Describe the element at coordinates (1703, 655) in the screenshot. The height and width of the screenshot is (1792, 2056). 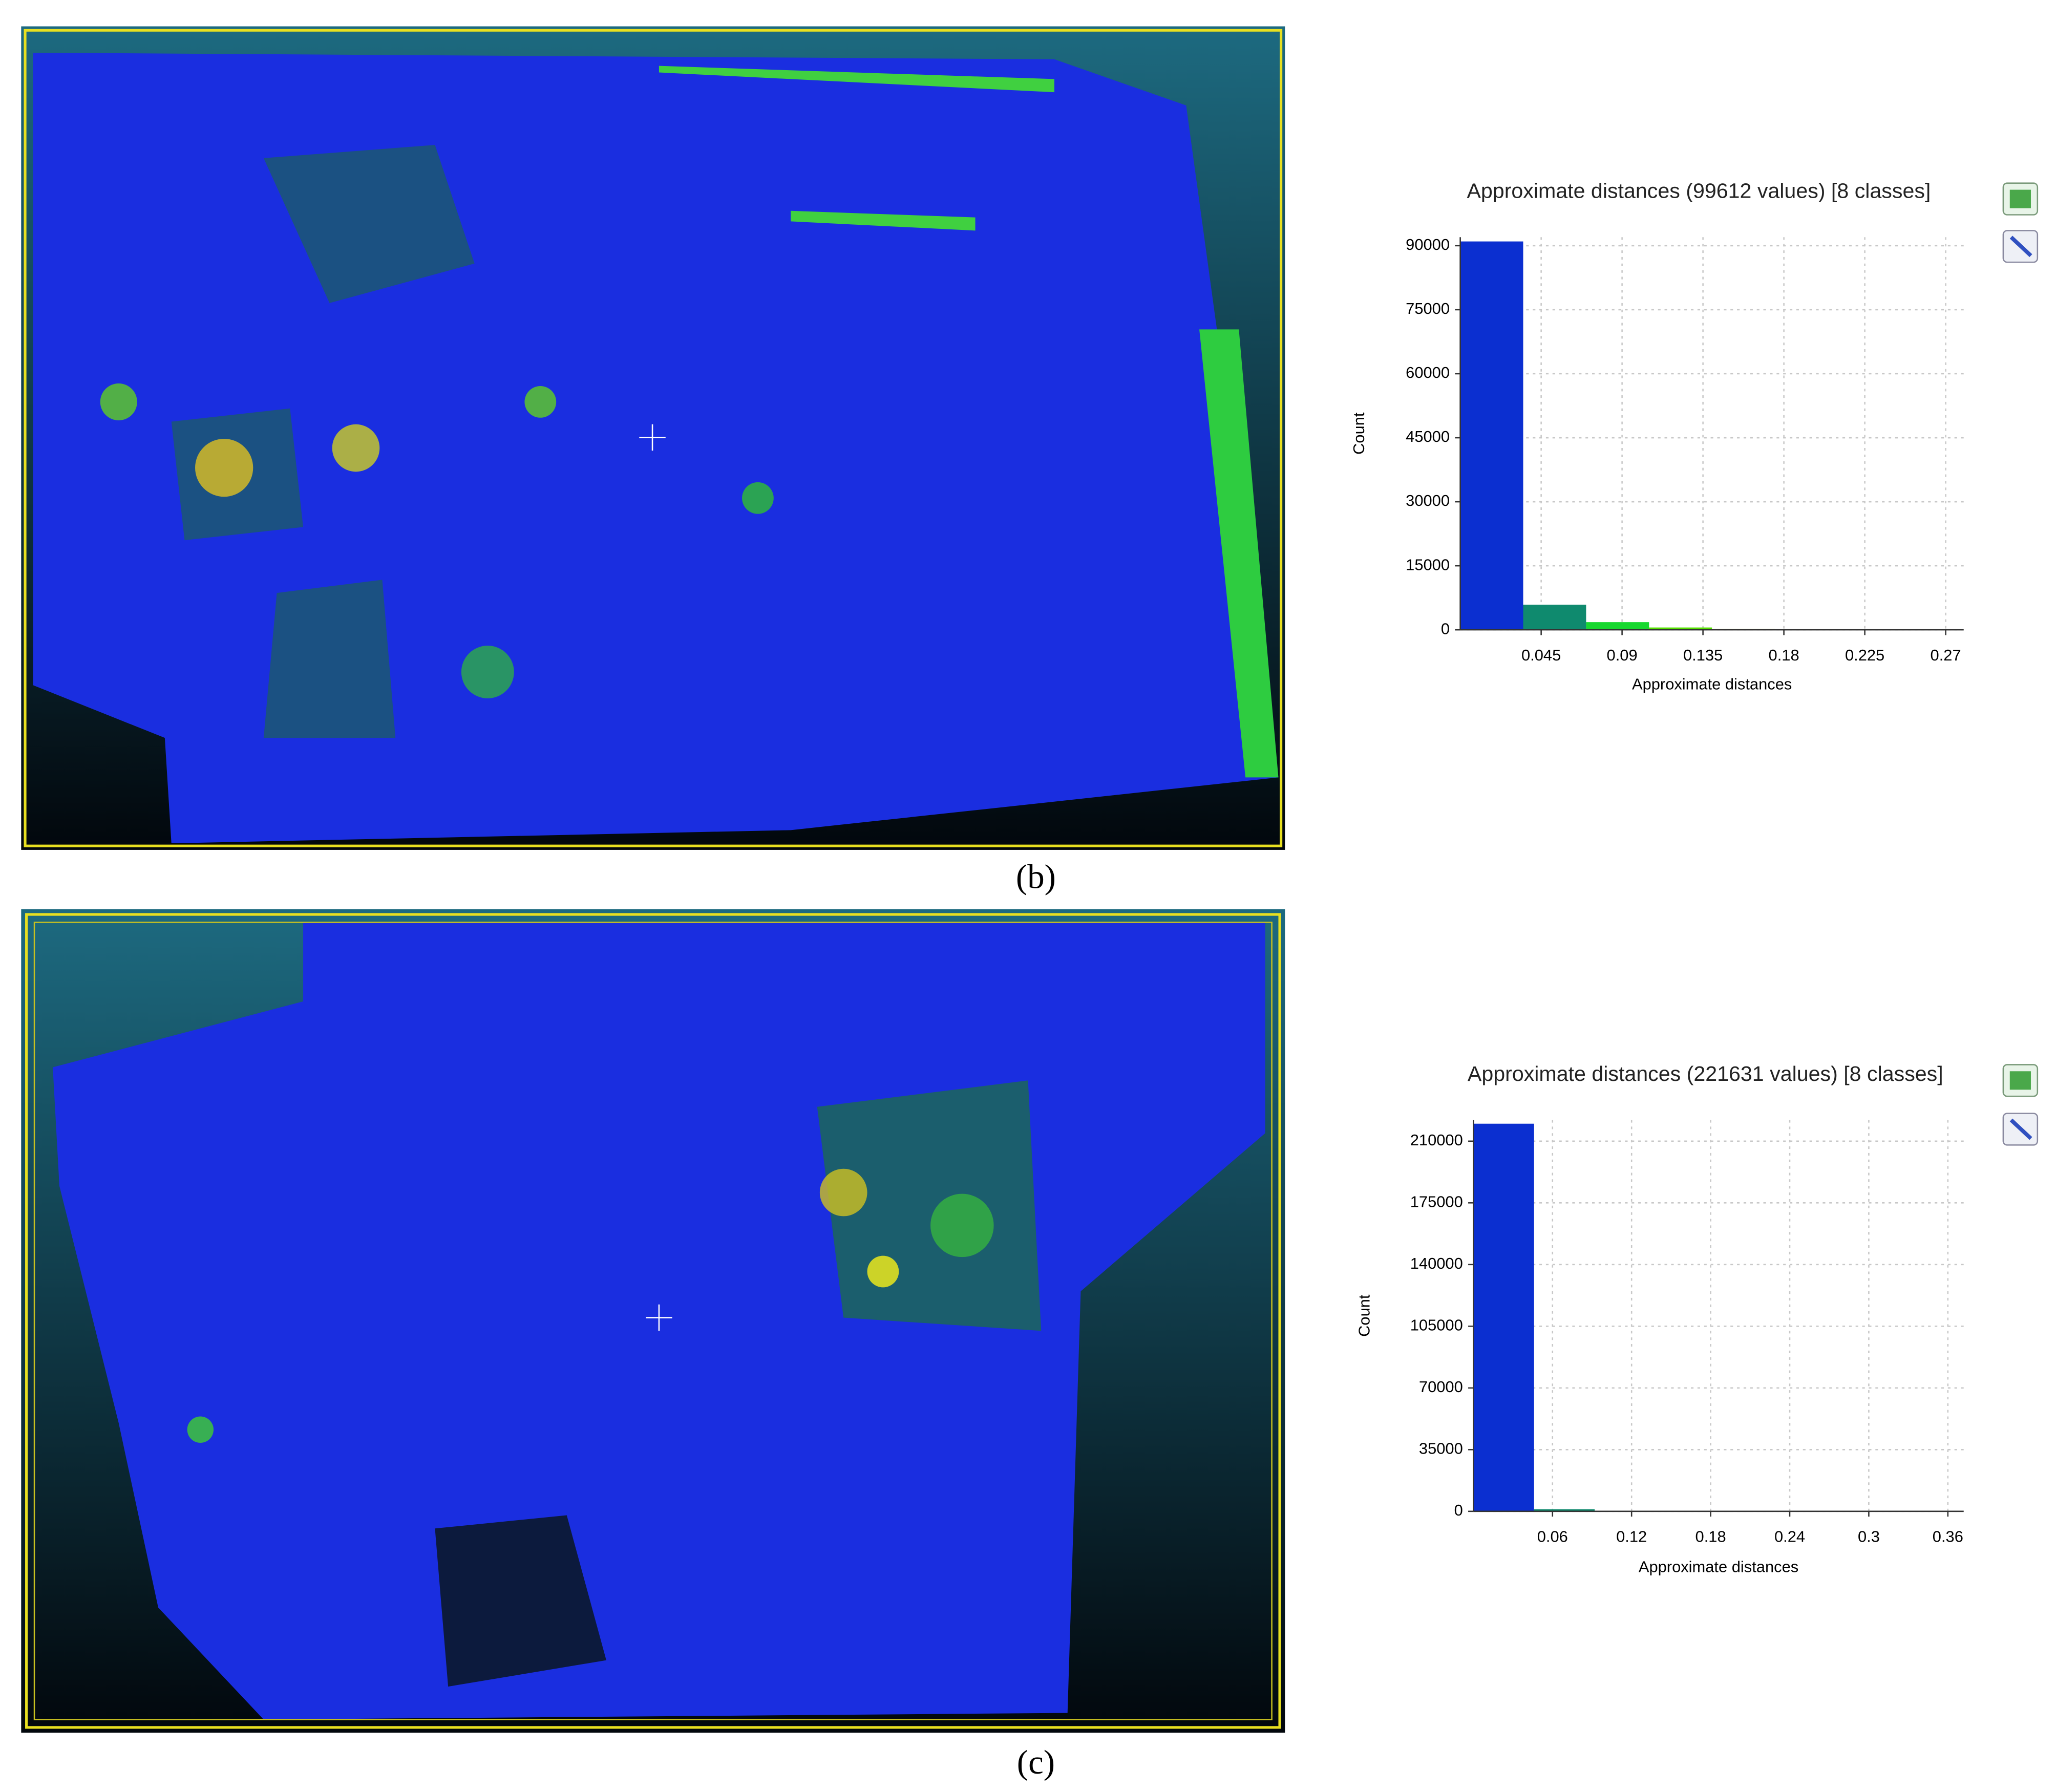
I see `x-tick-label: 0.135` at that location.